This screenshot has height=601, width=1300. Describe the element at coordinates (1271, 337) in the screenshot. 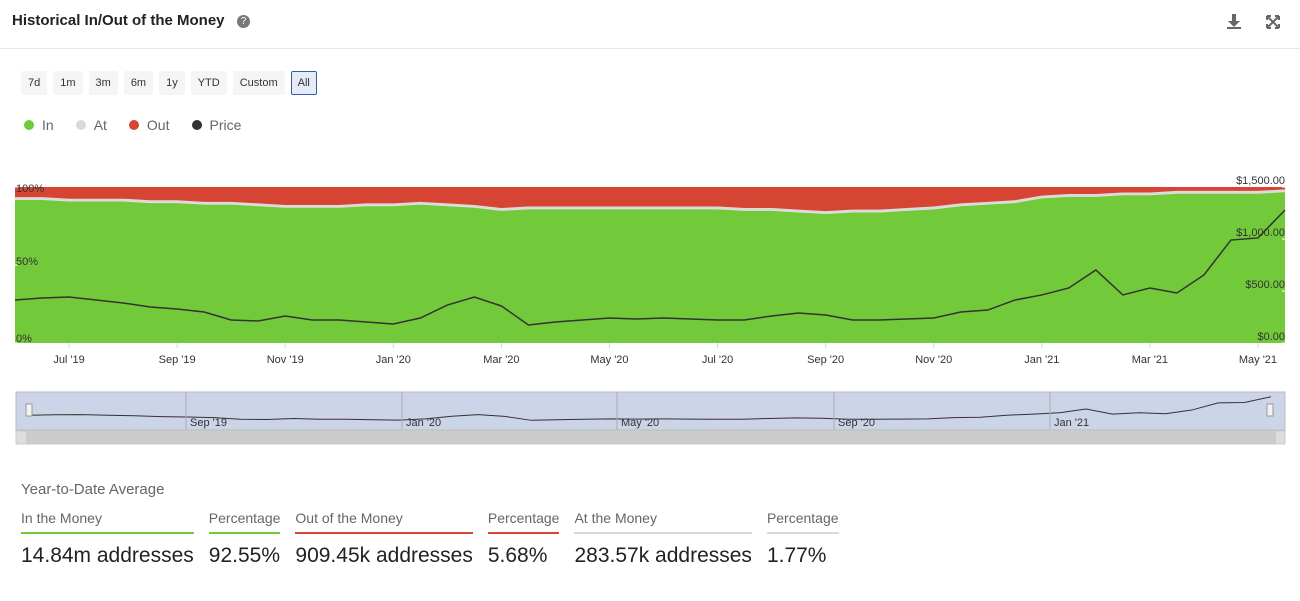

I see `y2-tick-label: $0.00` at that location.